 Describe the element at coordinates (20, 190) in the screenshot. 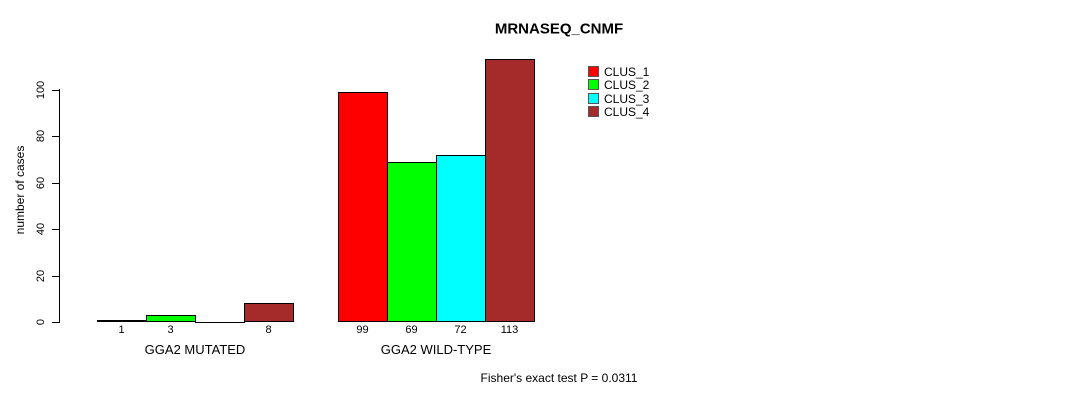

I see `y-axis-title: number of cases` at that location.